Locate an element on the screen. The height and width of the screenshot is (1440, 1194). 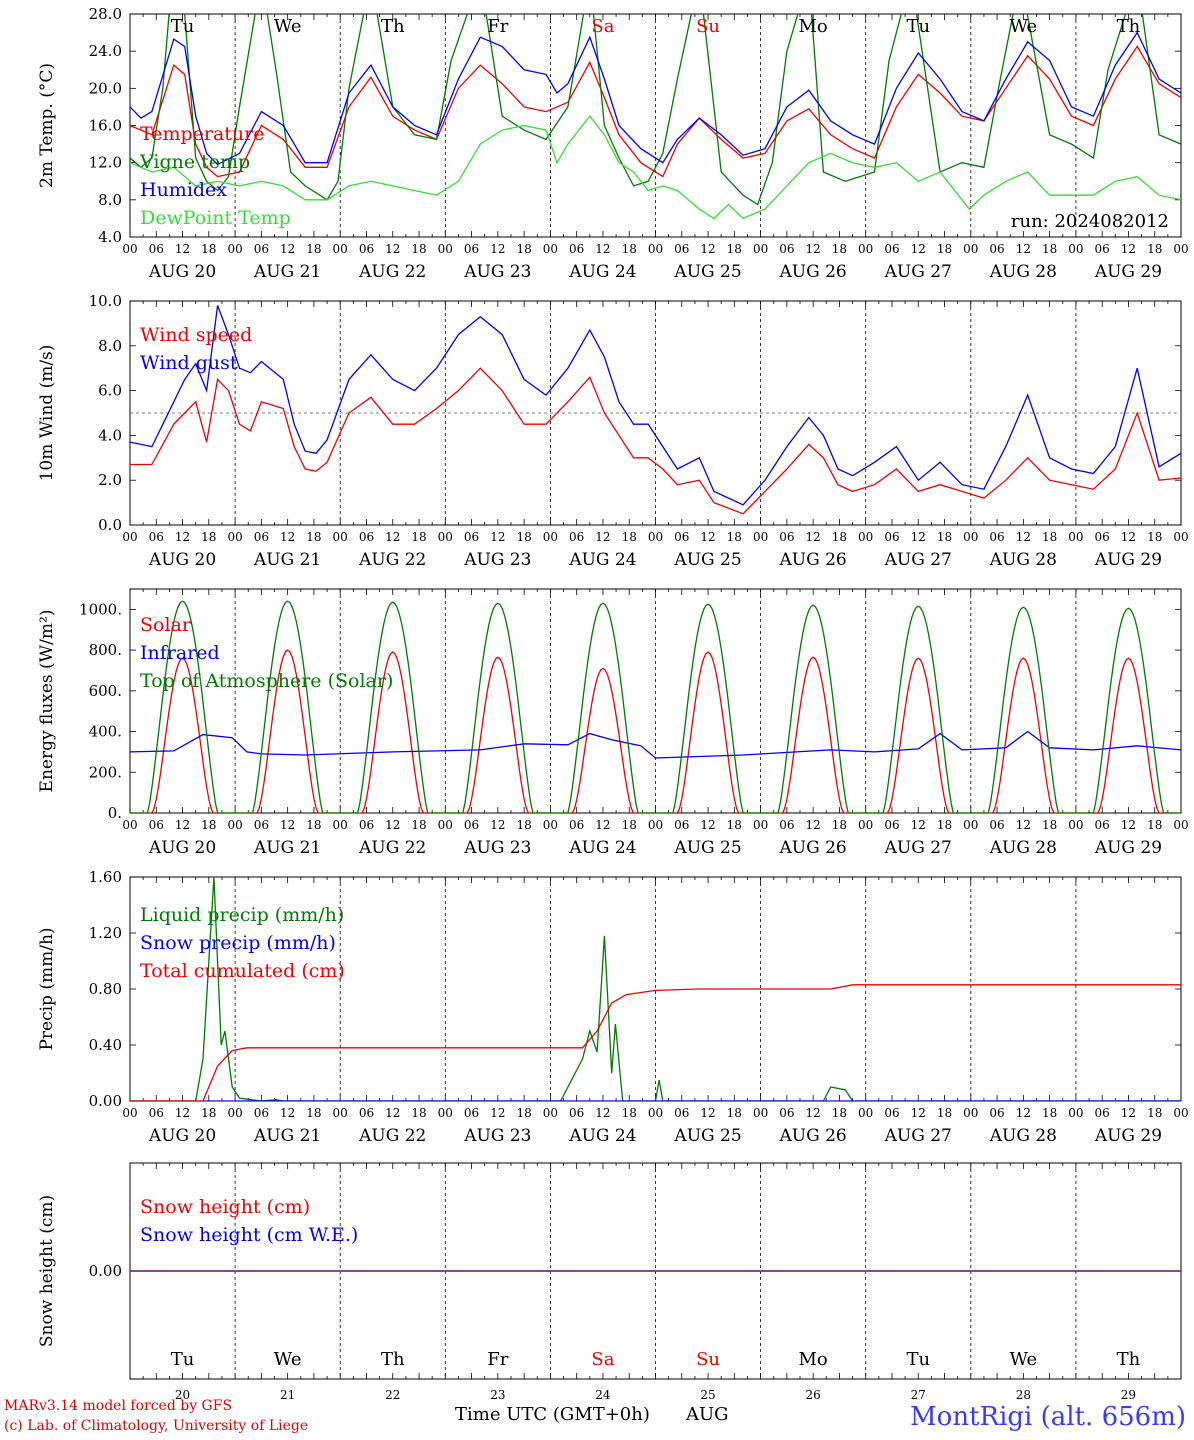
day-name-bottom: Sa is located at coordinates (602, 1359).